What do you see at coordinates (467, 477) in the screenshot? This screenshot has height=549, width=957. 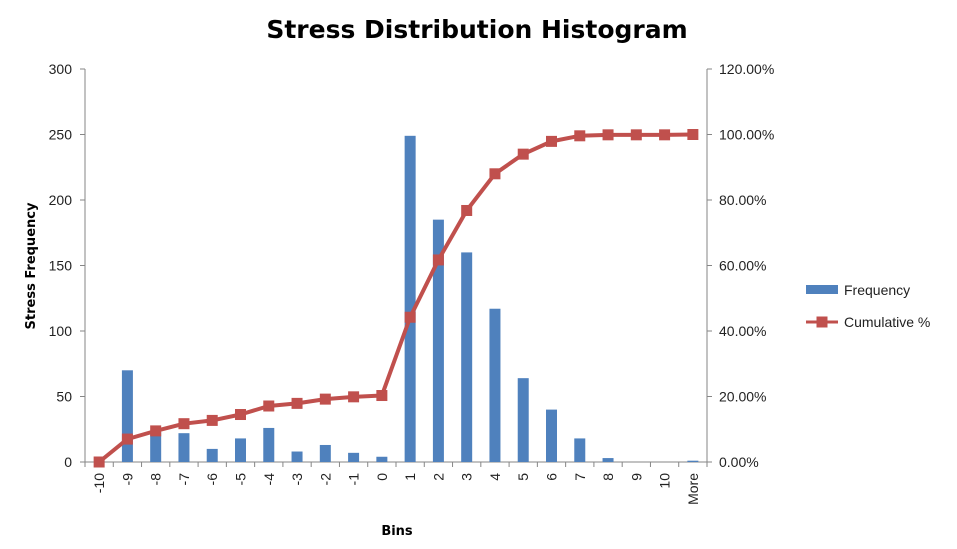 I see `x-tick-label: 3` at bounding box center [467, 477].